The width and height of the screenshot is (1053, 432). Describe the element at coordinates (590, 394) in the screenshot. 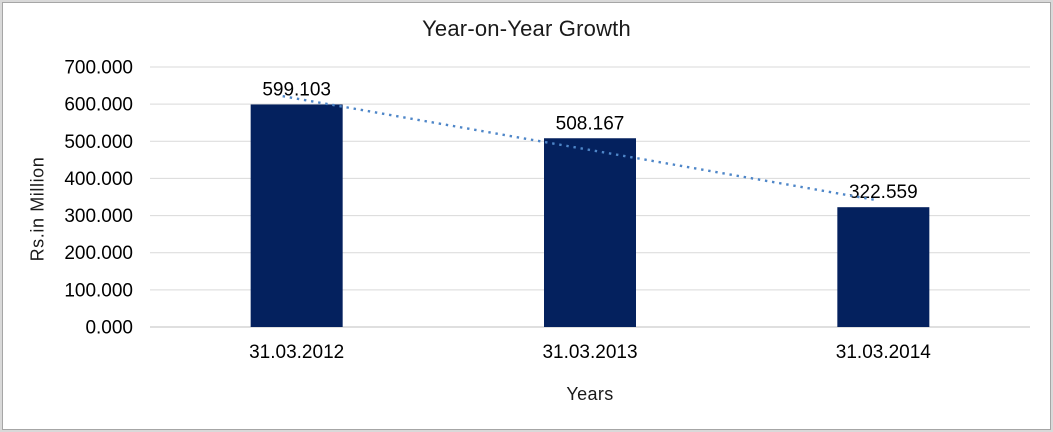

I see `x-axis-title: Years` at that location.